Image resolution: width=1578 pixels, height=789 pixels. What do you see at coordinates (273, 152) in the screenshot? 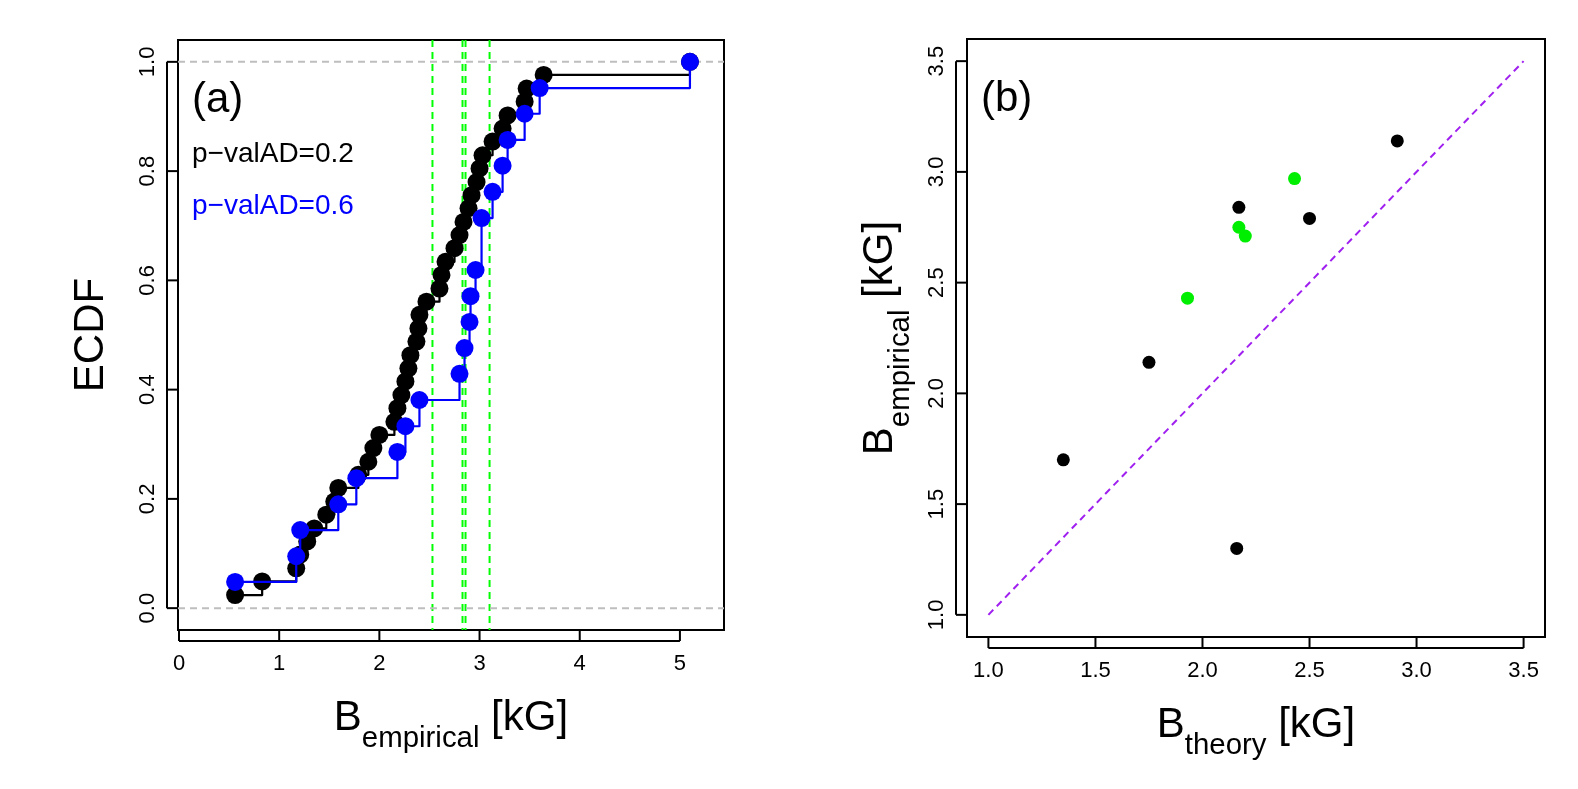
I see `annotation: p−valAD=0.2` at bounding box center [273, 152].